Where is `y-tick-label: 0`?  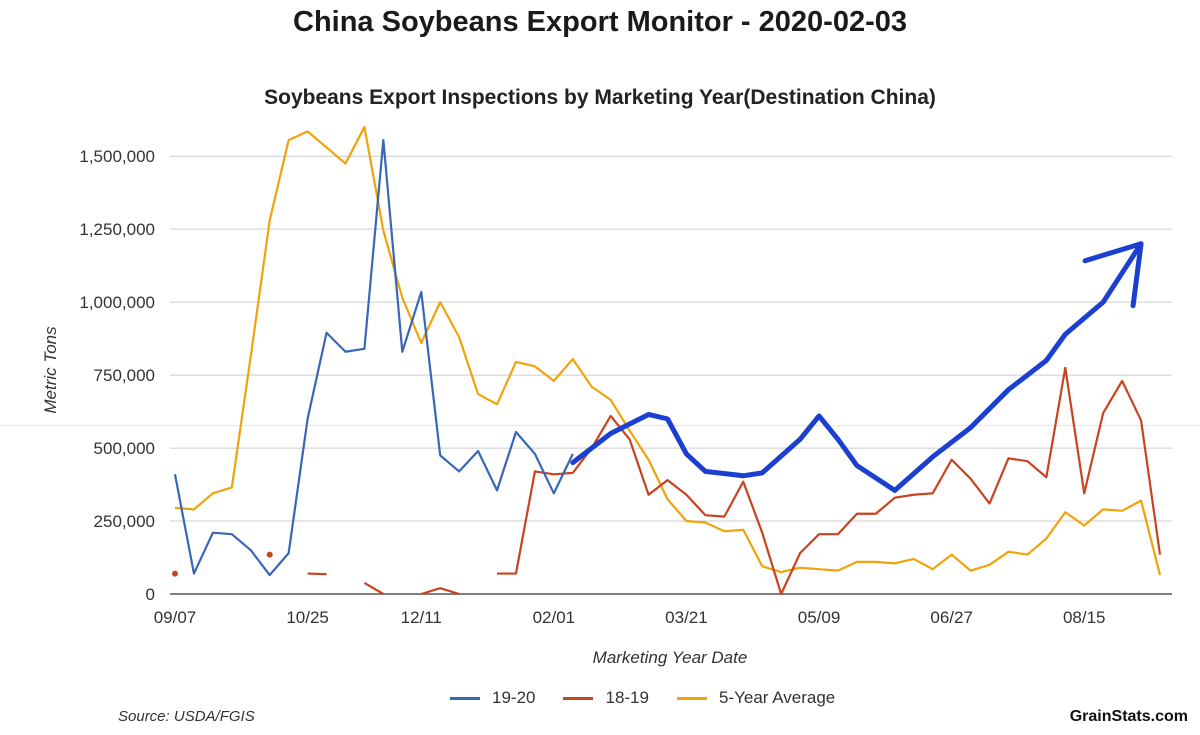 y-tick-label: 0 is located at coordinates (150, 594).